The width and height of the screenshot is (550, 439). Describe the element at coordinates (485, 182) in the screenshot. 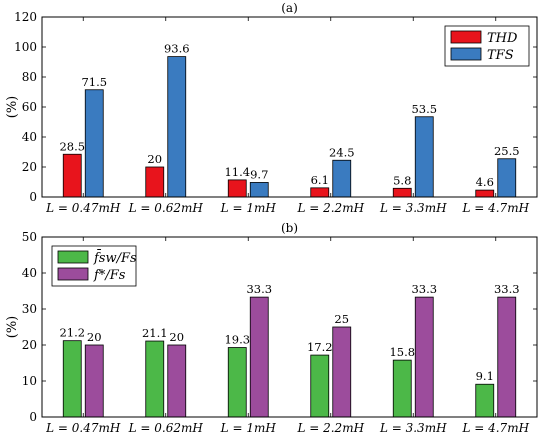

I see `data-label: 4.6` at that location.